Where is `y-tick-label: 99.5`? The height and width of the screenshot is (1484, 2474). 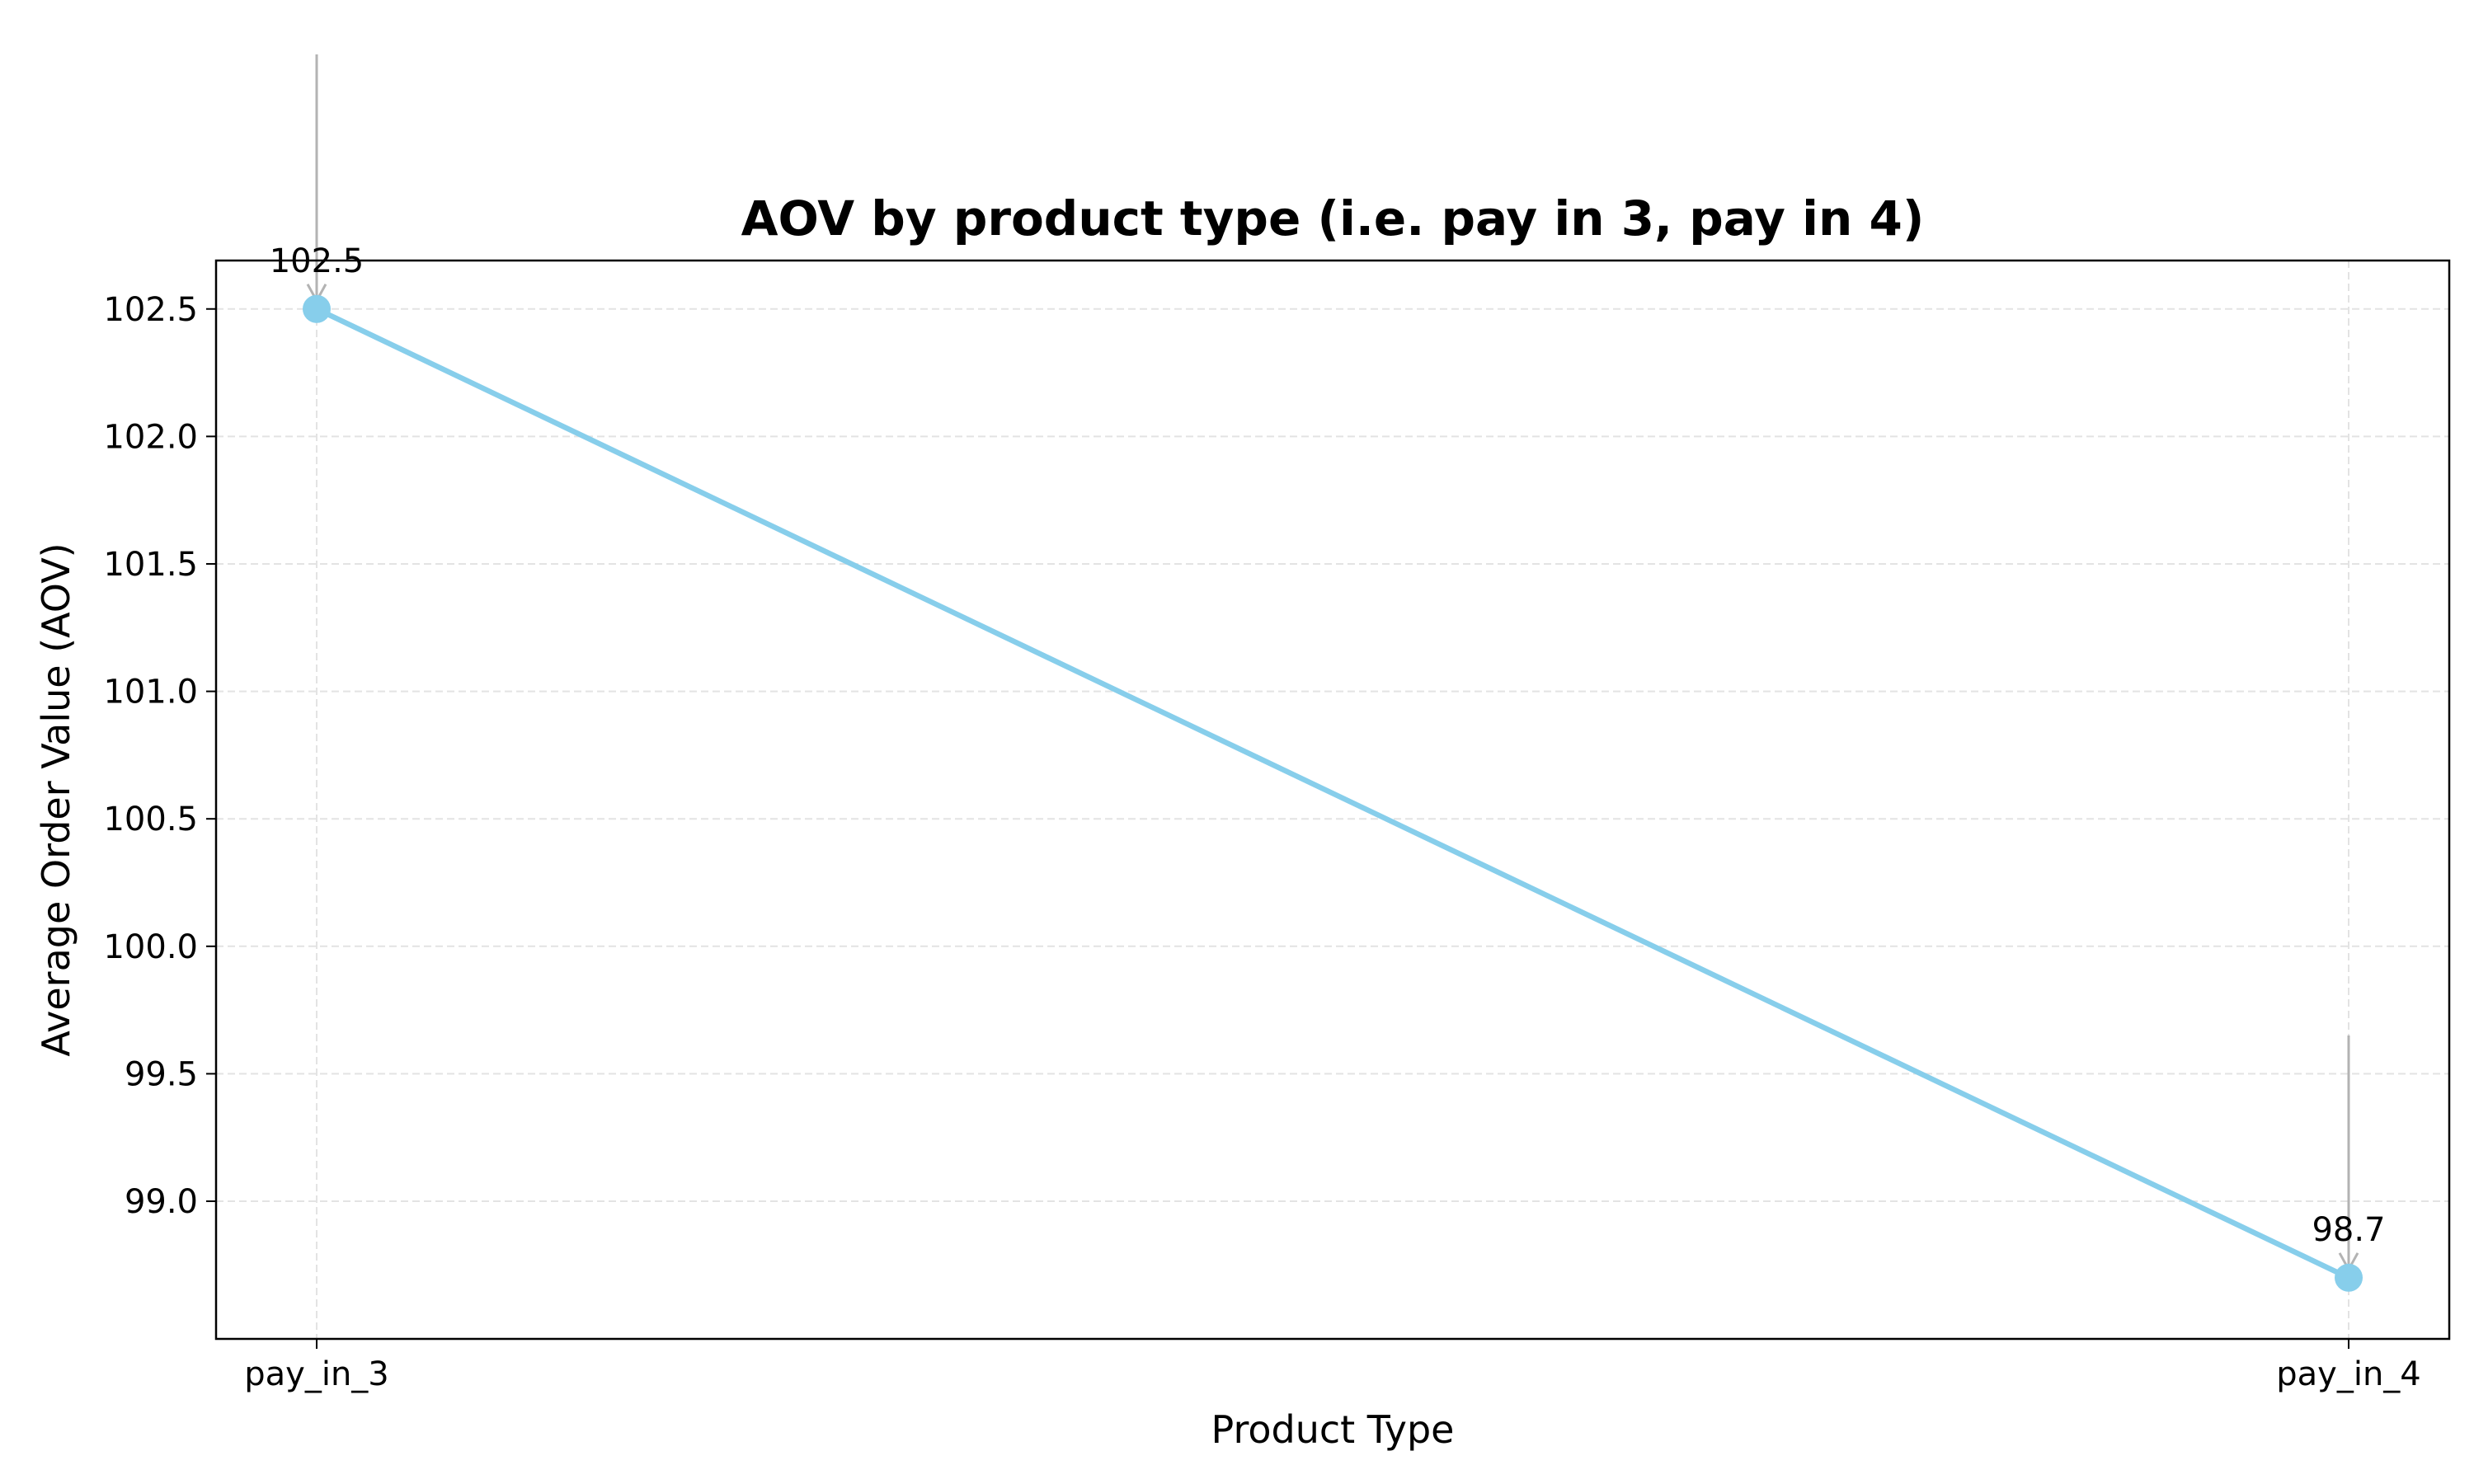 y-tick-label: 99.5 is located at coordinates (161, 1074).